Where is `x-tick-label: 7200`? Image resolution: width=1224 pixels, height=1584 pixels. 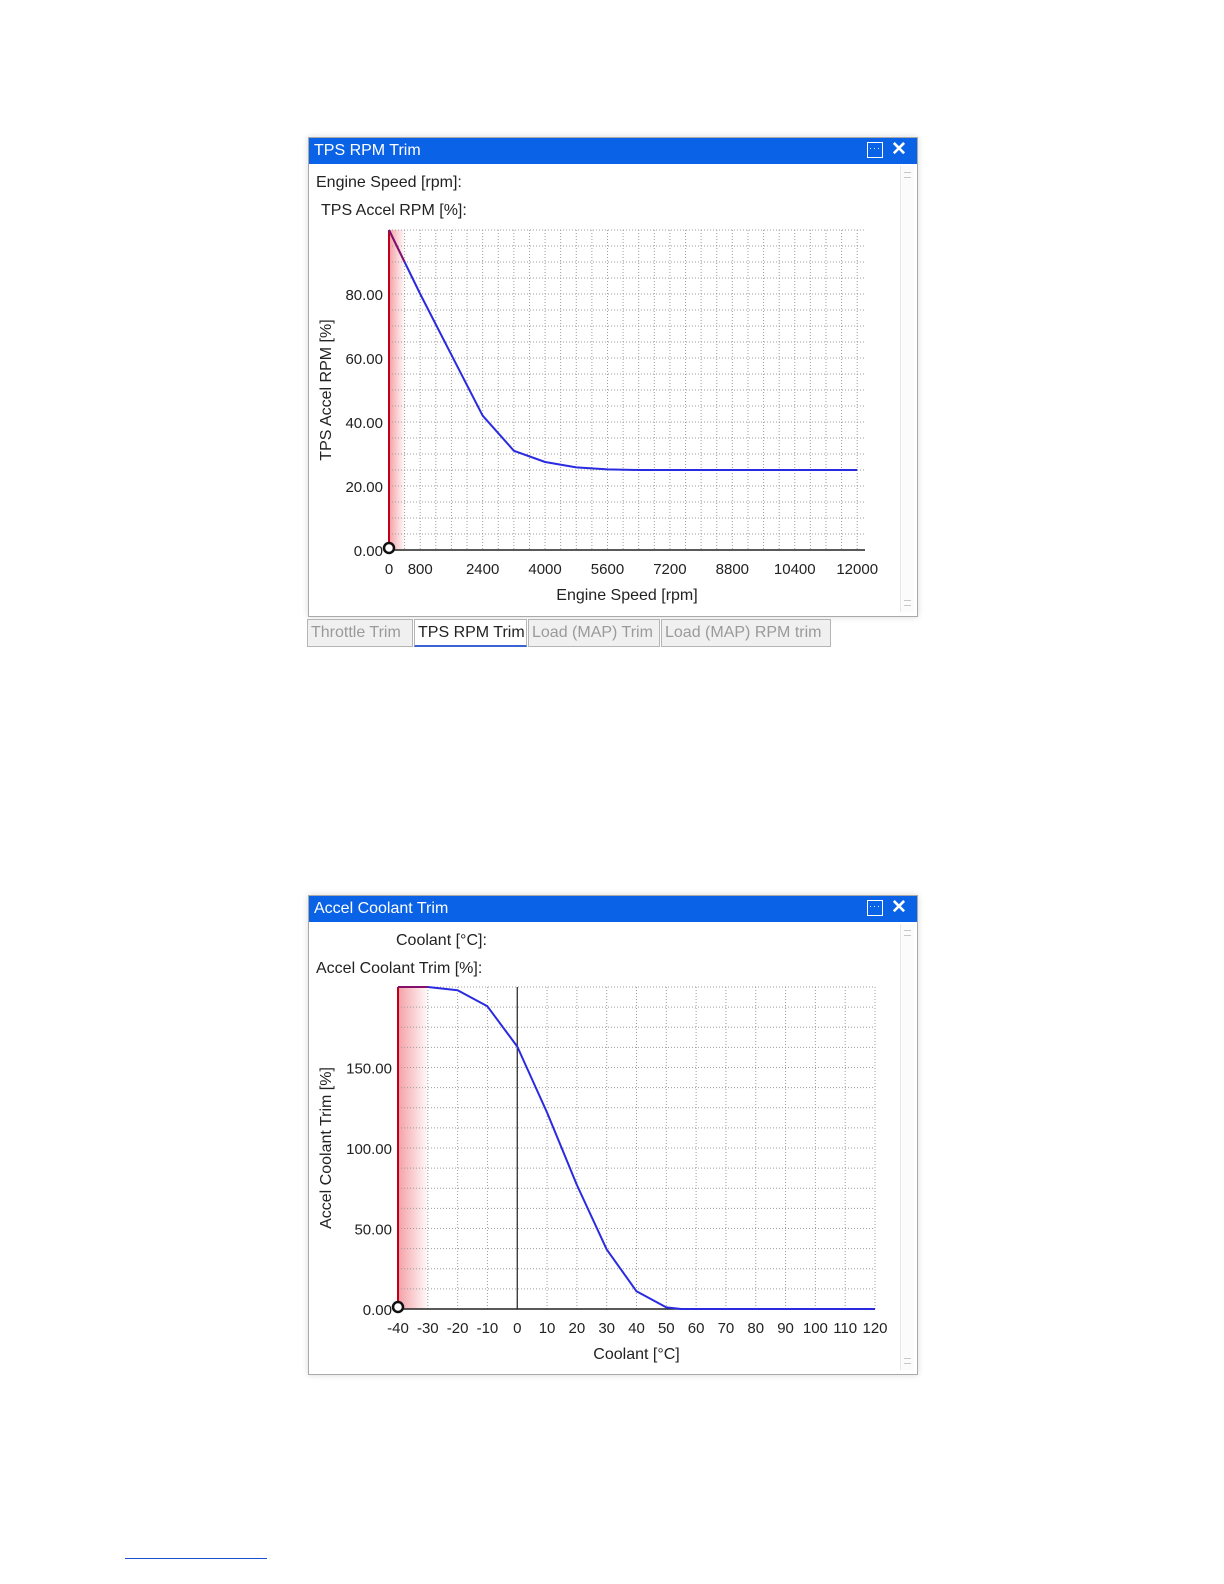 x-tick-label: 7200 is located at coordinates (669, 569).